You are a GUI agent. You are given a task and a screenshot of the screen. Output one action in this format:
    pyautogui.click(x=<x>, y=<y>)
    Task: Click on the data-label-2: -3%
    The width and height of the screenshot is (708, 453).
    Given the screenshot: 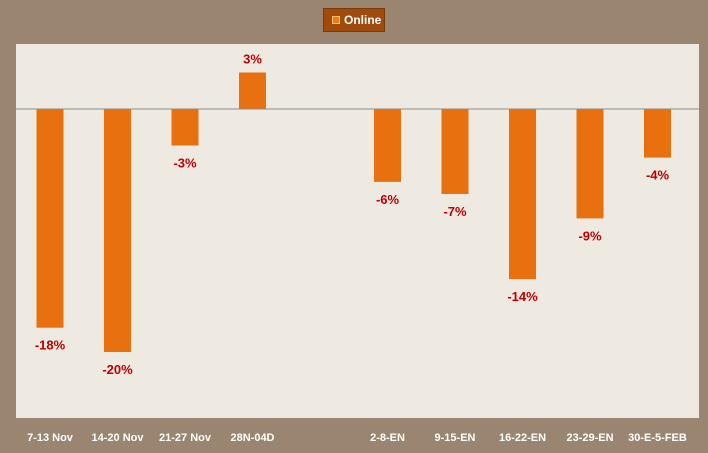 What is the action you would take?
    pyautogui.click(x=185, y=162)
    